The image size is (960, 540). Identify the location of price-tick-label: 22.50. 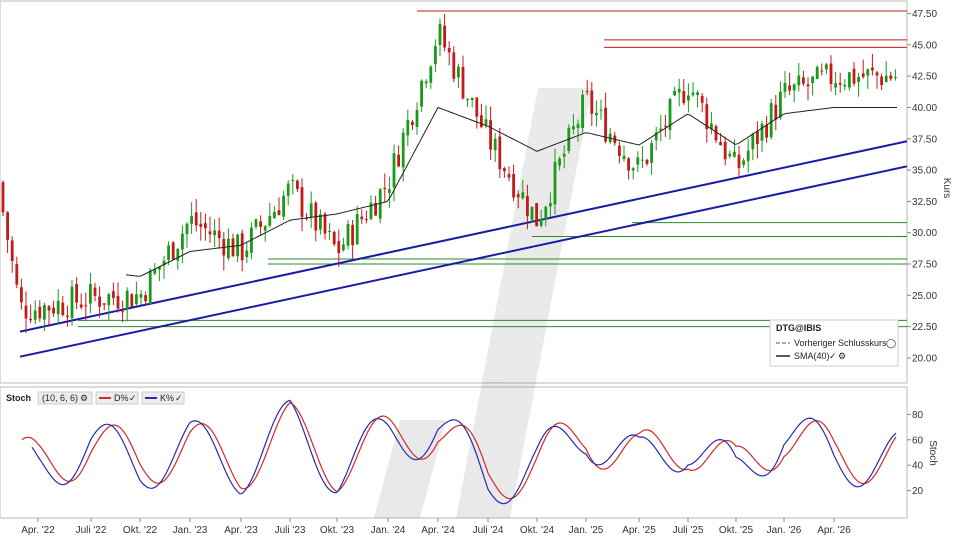
(924, 327).